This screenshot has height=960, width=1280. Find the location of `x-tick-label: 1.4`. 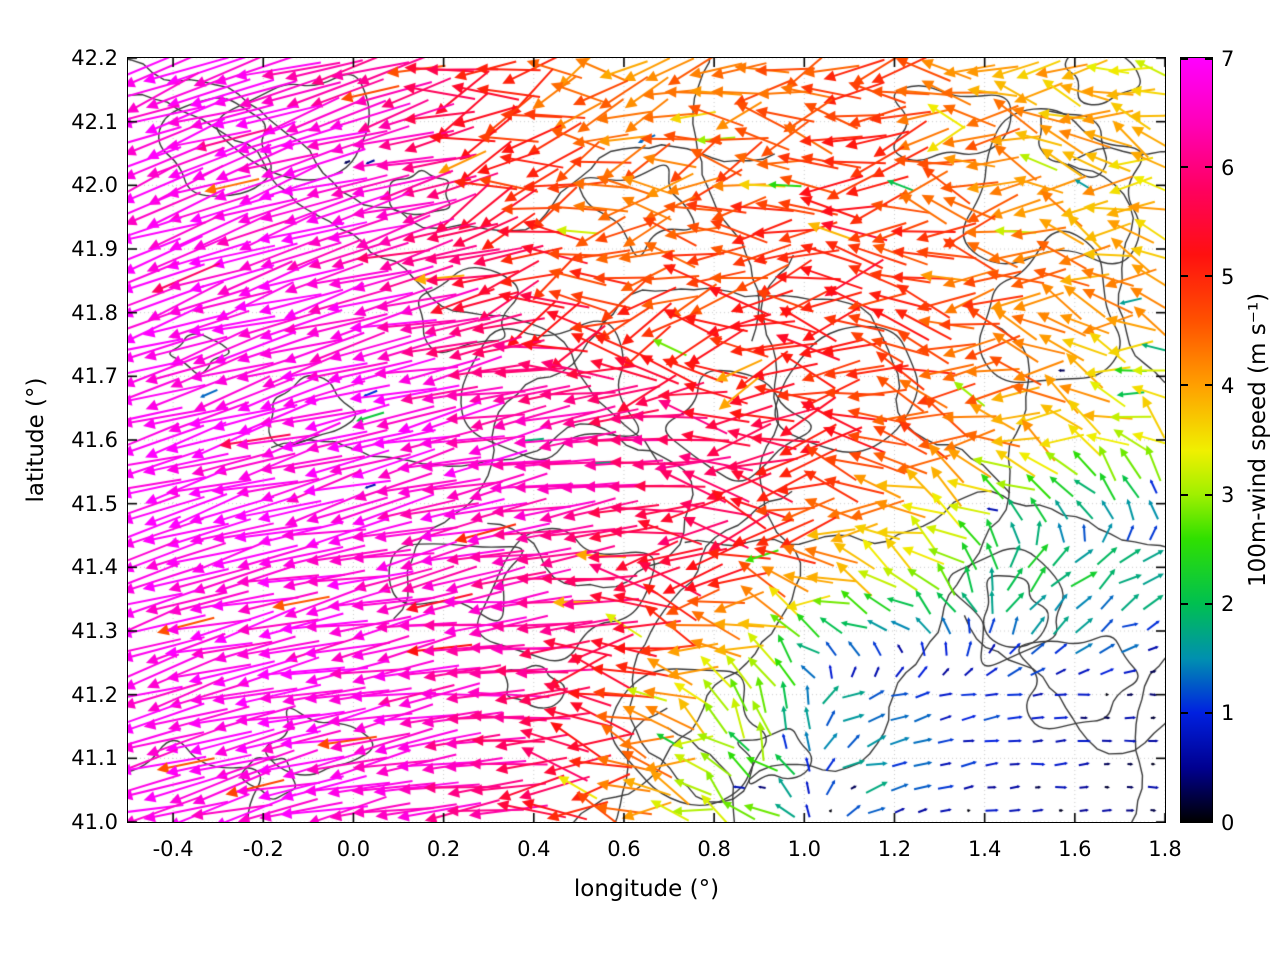

x-tick-label: 1.4 is located at coordinates (984, 849).